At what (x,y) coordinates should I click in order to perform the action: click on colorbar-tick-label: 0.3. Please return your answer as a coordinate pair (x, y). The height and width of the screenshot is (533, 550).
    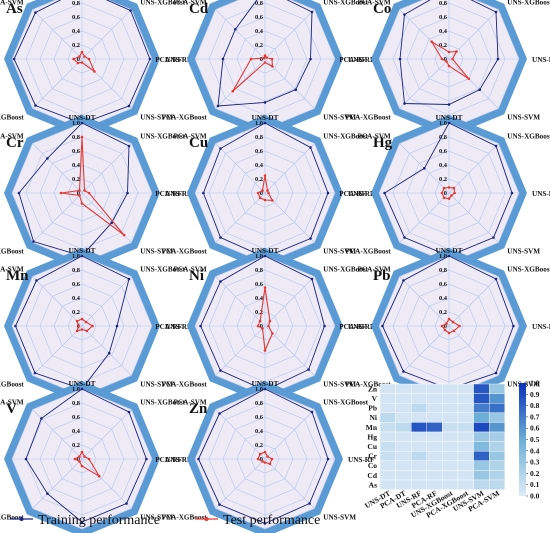
    Looking at the image, I should click on (535, 462).